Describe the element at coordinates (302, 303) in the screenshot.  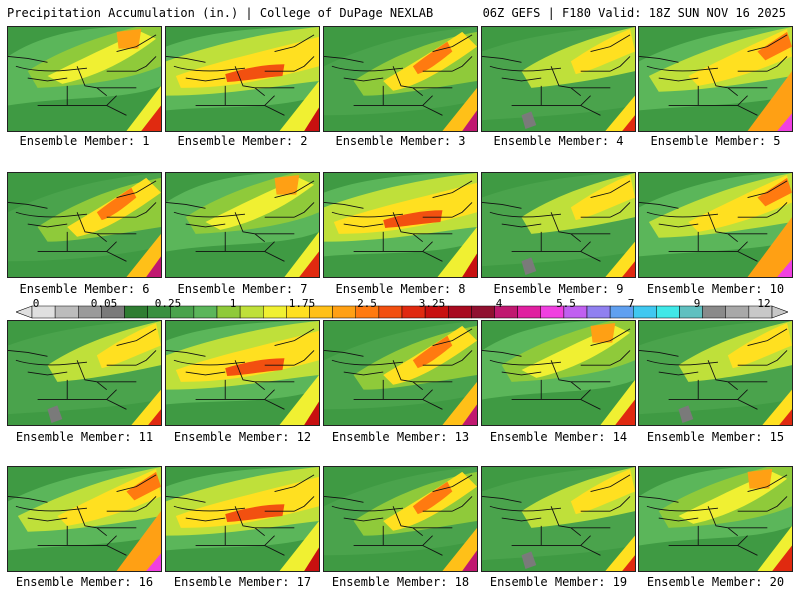
I see `scale-tick-label: 1.75` at that location.